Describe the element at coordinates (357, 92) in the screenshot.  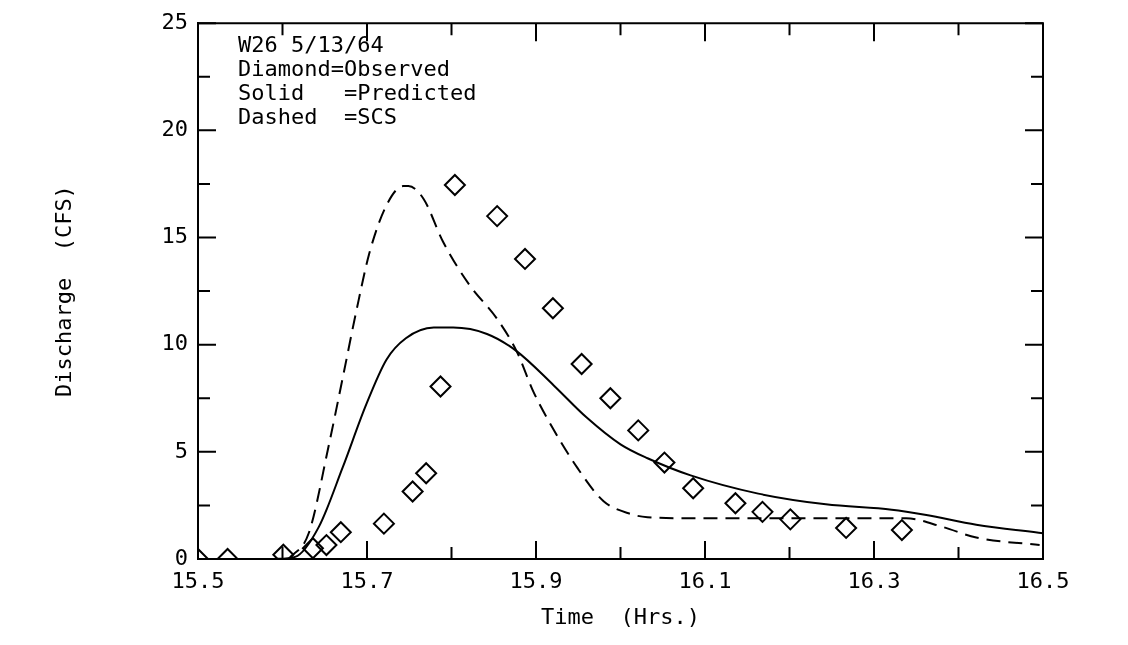
I see `annotation: Solid =Predicted` at that location.